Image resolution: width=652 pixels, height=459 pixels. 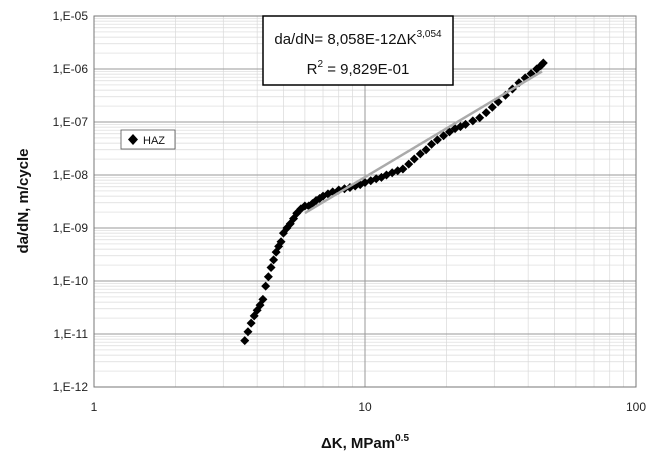 What do you see at coordinates (71, 175) in the screenshot?
I see `y-tick-label: 1,E-08` at bounding box center [71, 175].